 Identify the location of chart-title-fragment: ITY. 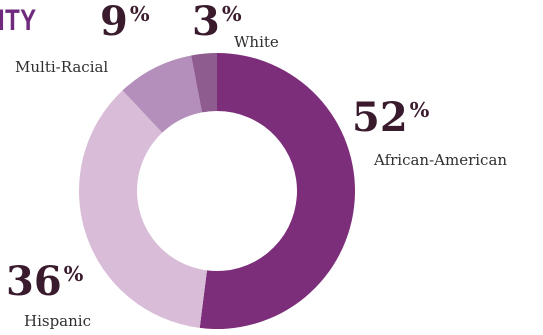
(18, 20).